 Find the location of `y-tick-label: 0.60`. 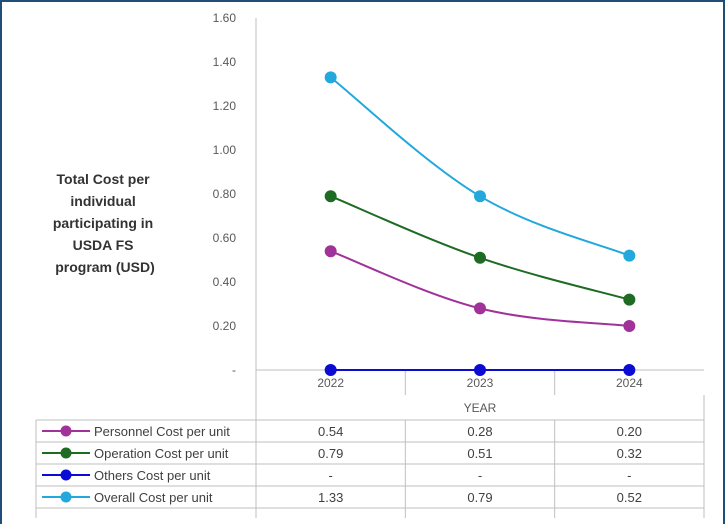

y-tick-label: 0.60 is located at coordinates (225, 238).